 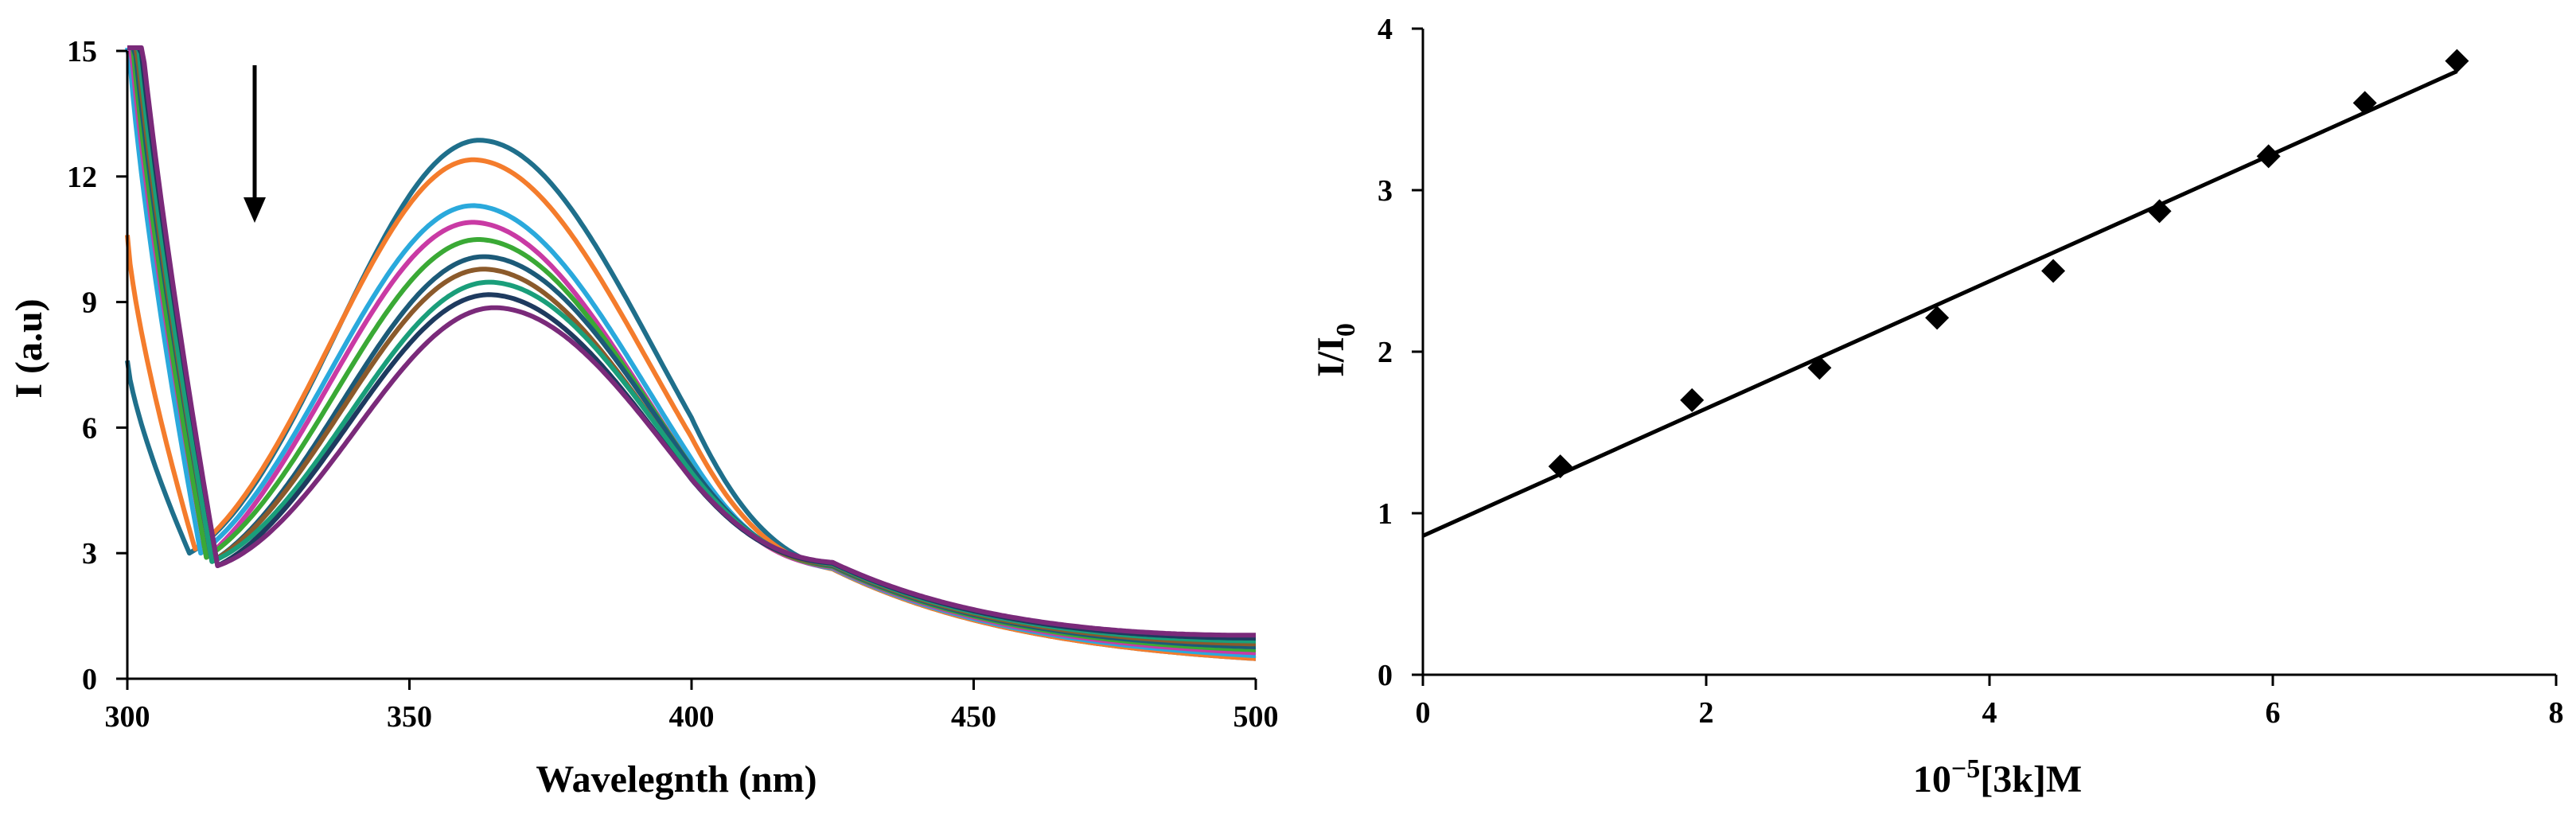 What do you see at coordinates (127, 717) in the screenshot?
I see `spectra-x-tick-label: 300` at bounding box center [127, 717].